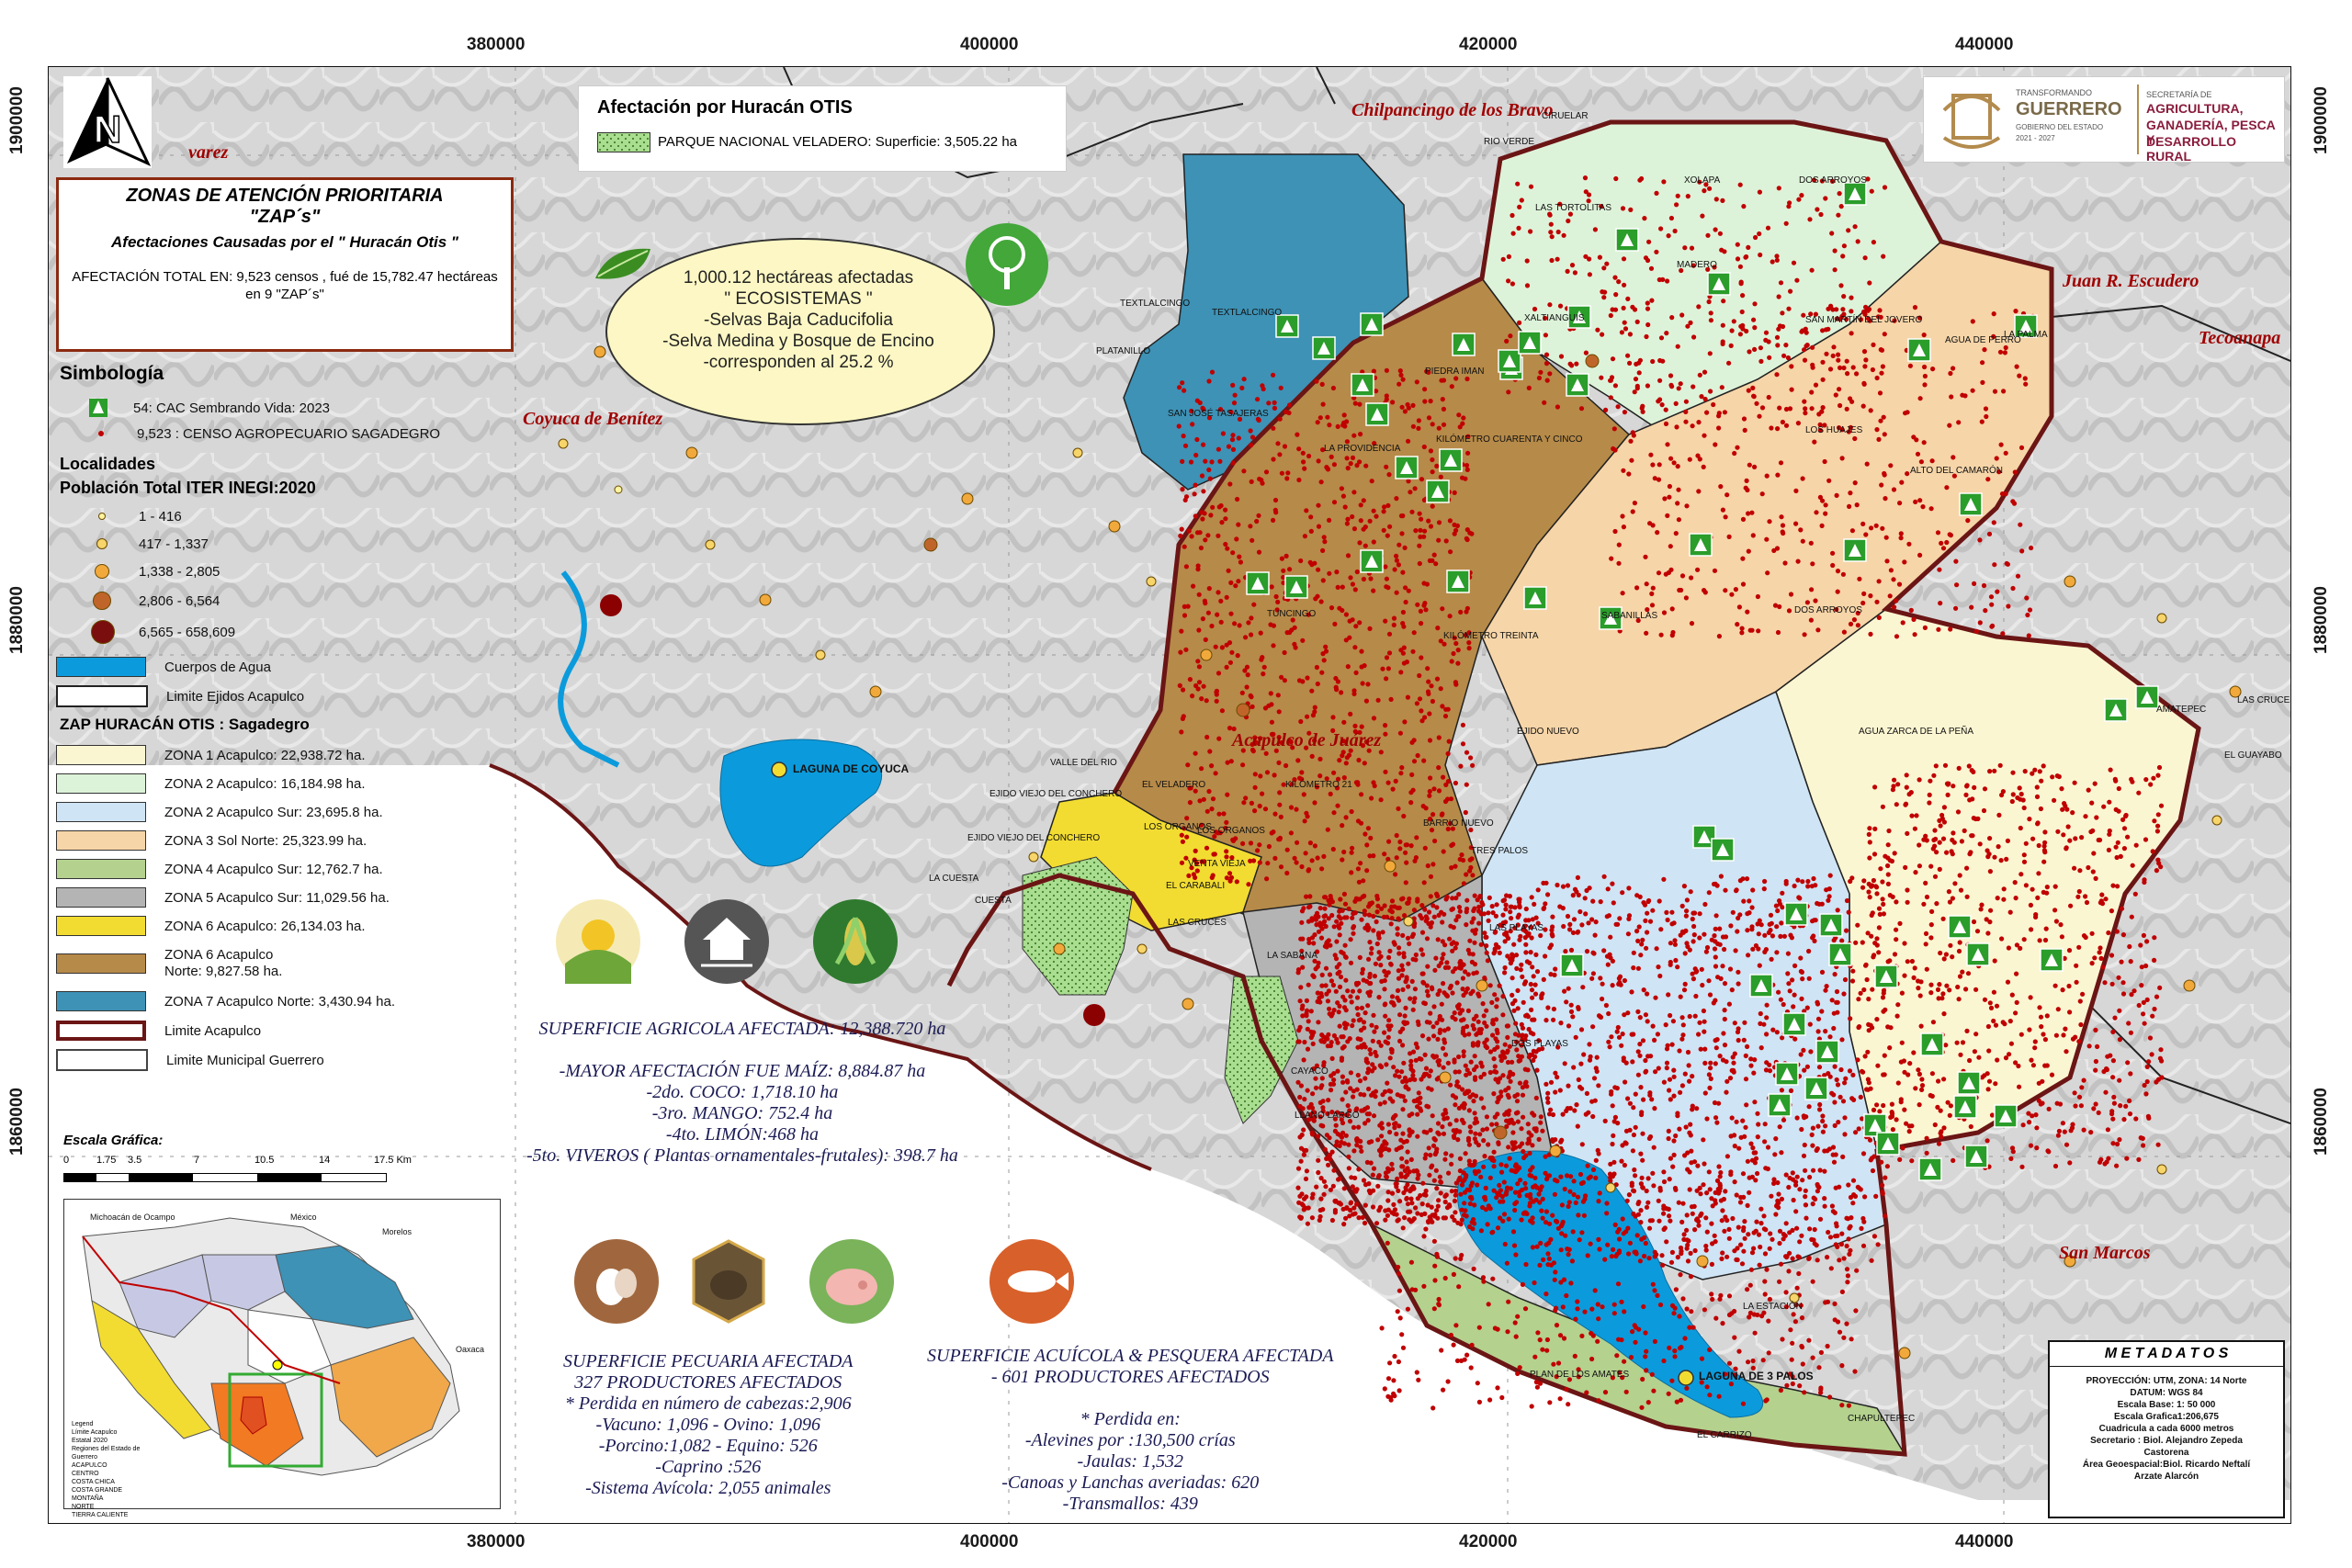 Image resolution: width=2352 pixels, height=1568 pixels. Describe the element at coordinates (820, 967) in the screenshot. I see `coast-limit` at that location.